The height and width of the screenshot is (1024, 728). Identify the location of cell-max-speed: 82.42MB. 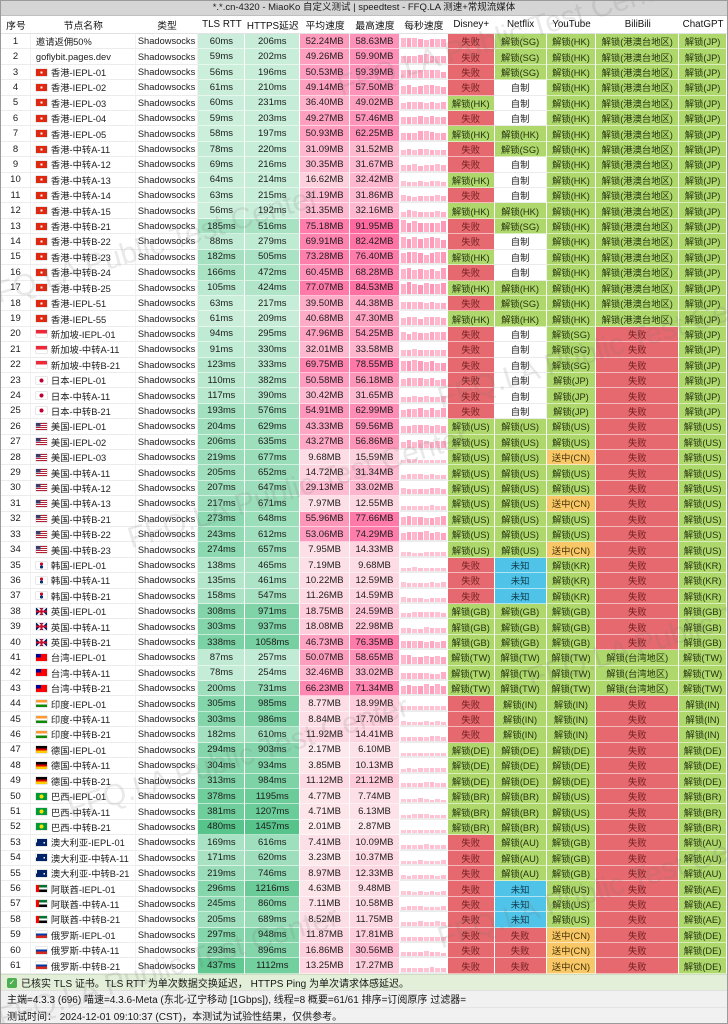
(375, 242).